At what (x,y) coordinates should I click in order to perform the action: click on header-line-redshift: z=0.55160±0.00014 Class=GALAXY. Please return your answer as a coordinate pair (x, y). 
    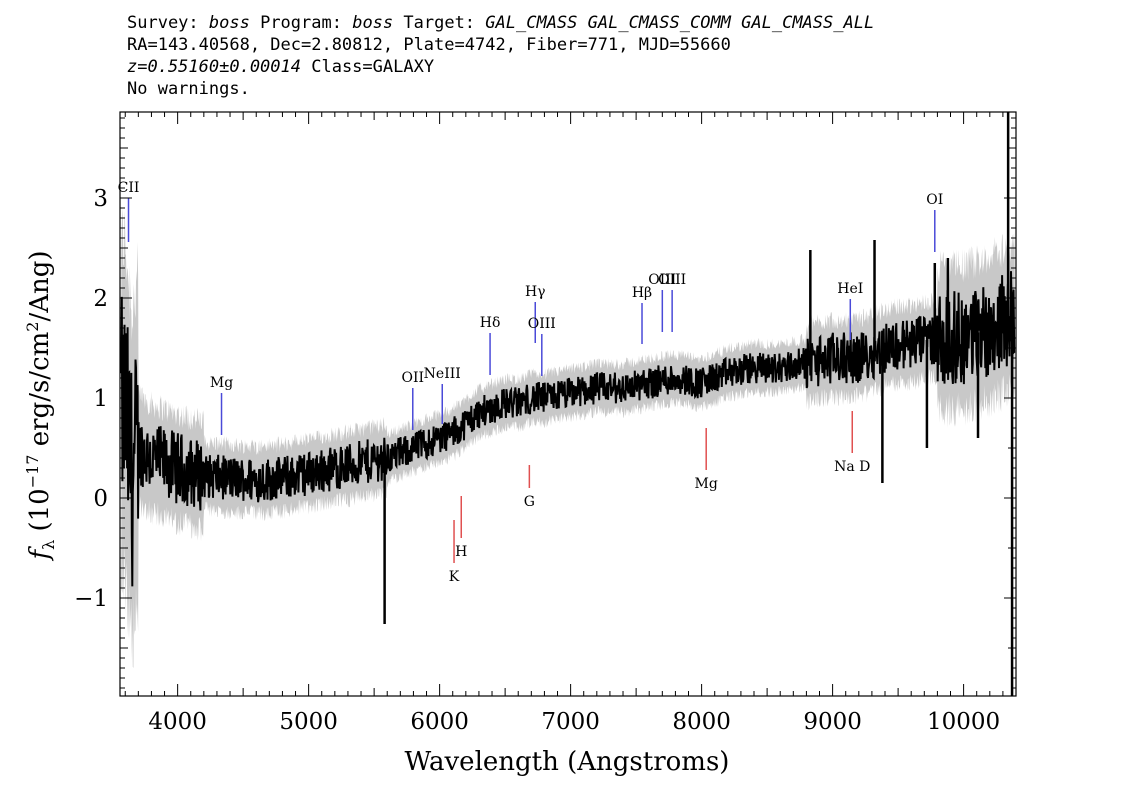
    Looking at the image, I should click on (500, 67).